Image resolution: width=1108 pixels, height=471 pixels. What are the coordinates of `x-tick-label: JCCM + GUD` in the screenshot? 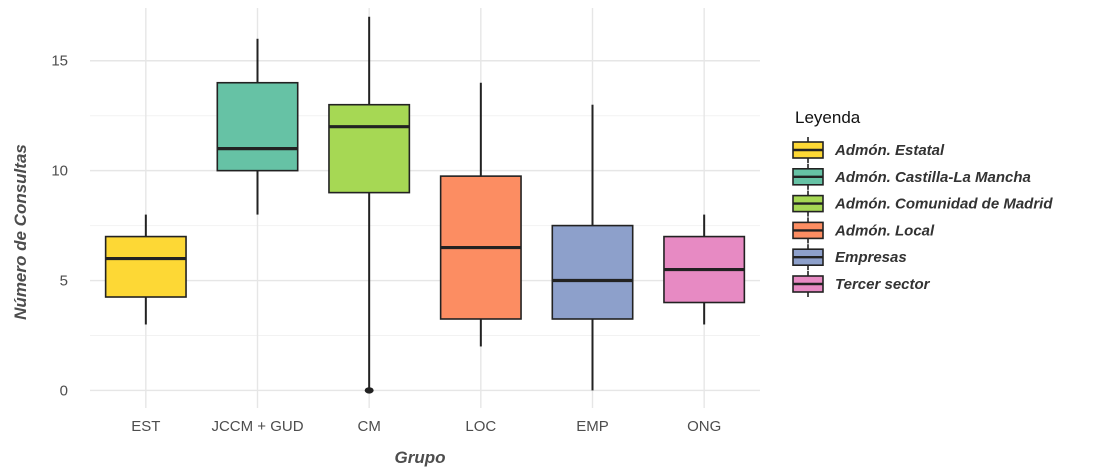 It's located at (257, 426).